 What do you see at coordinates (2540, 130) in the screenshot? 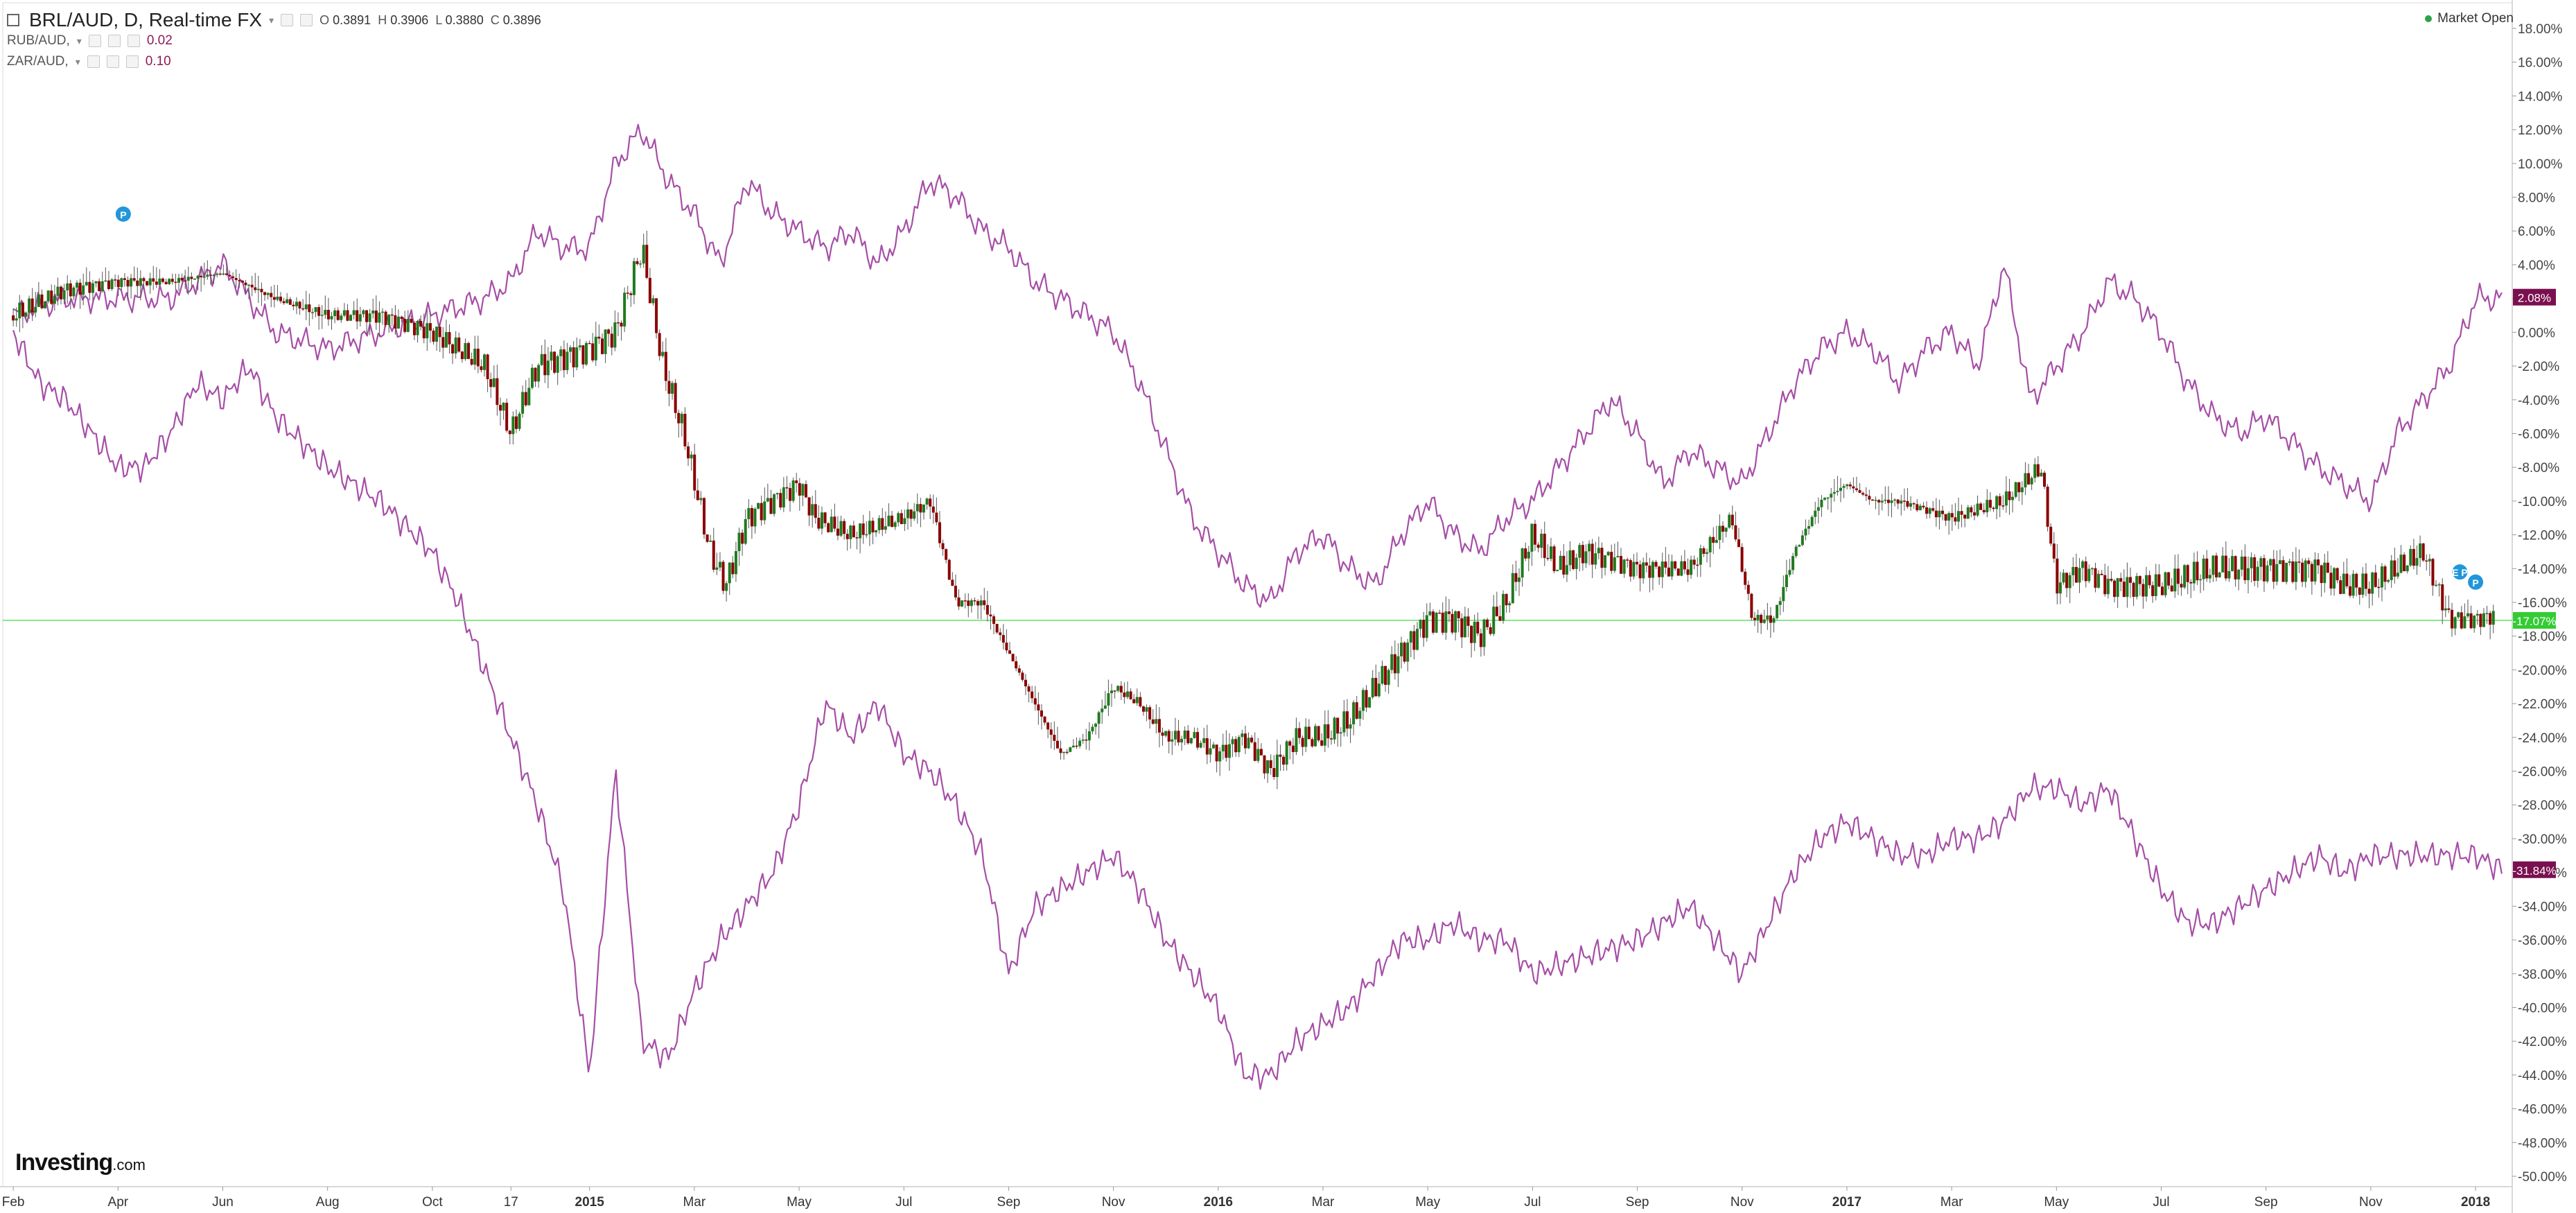
I see `y-tick-label: 12.00%` at bounding box center [2540, 130].